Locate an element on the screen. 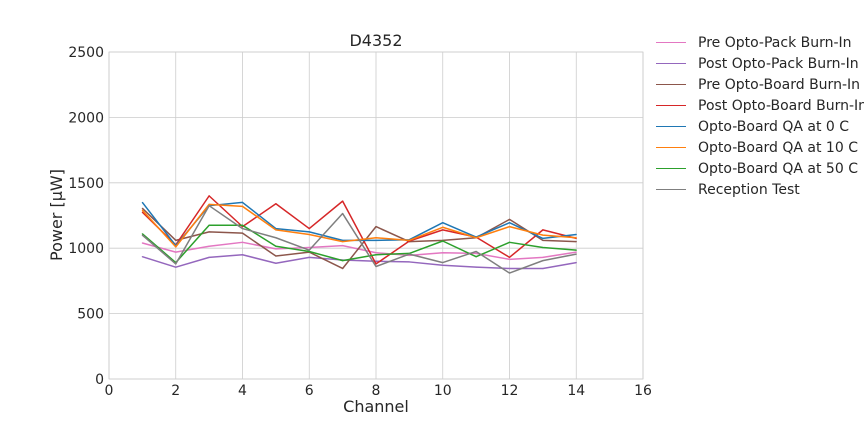 The image size is (864, 432). legend-label: Opto-Board QA at 0 C is located at coordinates (774, 126).